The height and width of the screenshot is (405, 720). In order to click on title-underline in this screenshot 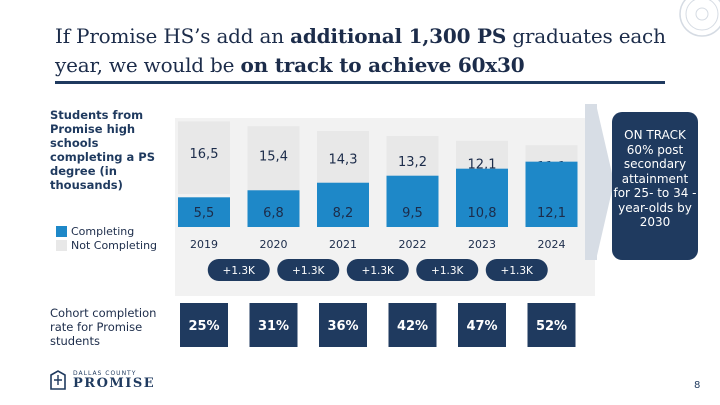, I will do `click(360, 82)`.